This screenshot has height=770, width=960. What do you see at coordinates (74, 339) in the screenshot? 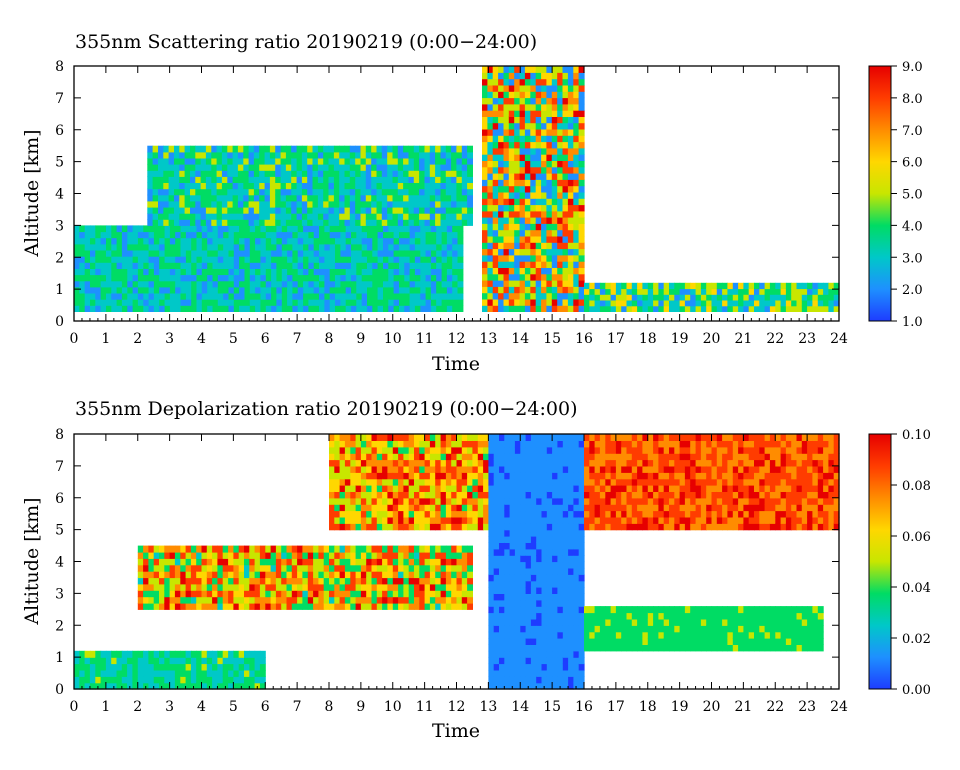
I see `x-tick-label: 0` at bounding box center [74, 339].